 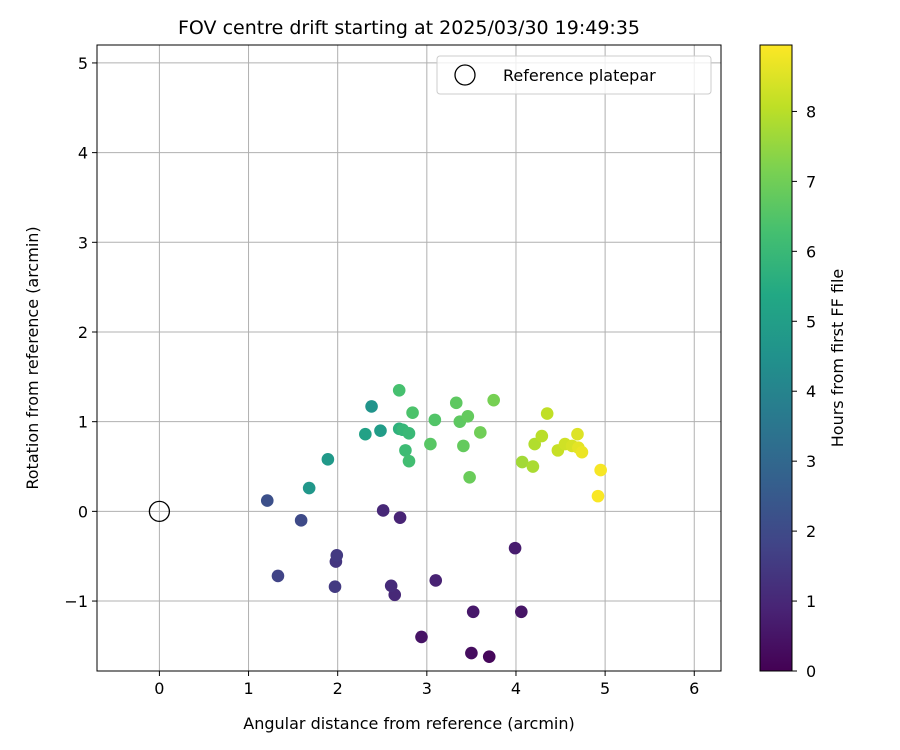 What do you see at coordinates (804, 391) in the screenshot?
I see `colorbar-ticks: 0 1 2 3 4 5 6 7 8` at bounding box center [804, 391].